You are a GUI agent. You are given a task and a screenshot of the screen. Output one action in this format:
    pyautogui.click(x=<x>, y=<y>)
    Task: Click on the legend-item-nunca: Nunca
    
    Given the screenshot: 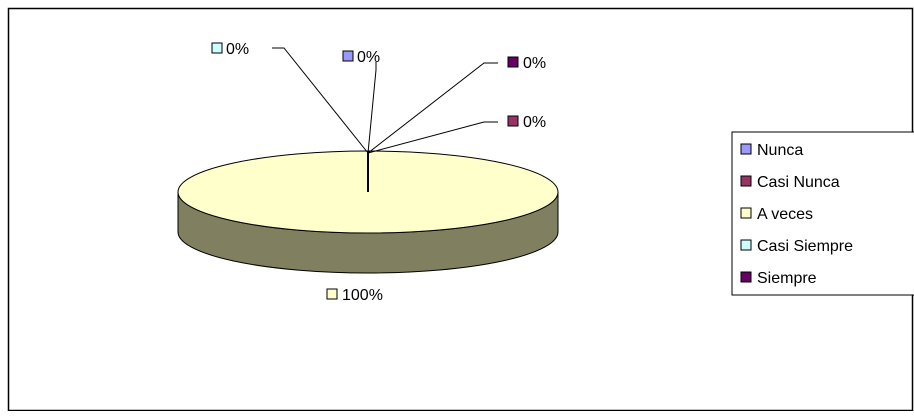 What is the action you would take?
    pyautogui.click(x=771, y=150)
    